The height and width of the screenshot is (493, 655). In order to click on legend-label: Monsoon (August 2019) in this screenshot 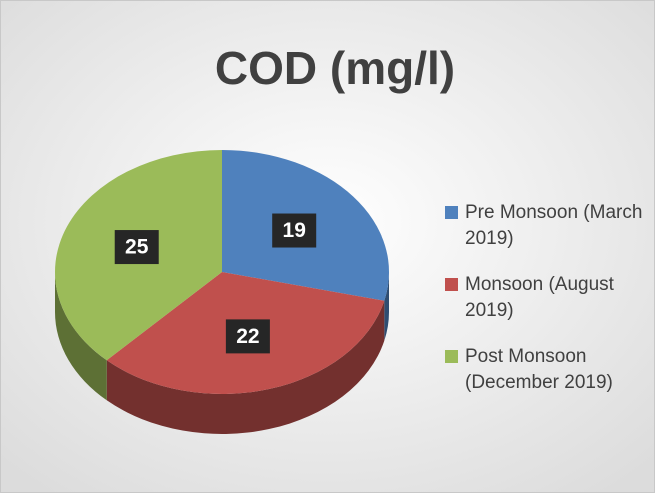, I will do `click(539, 297)`.